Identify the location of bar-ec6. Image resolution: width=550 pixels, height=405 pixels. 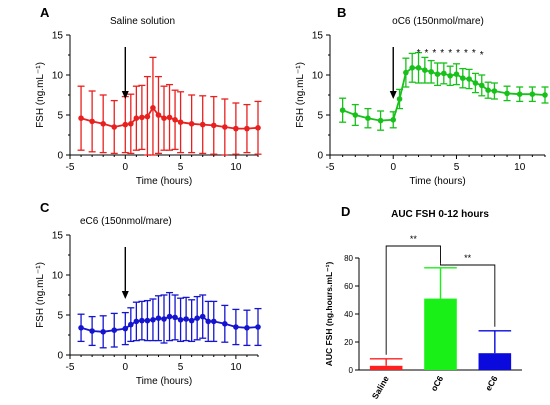
(495, 361).